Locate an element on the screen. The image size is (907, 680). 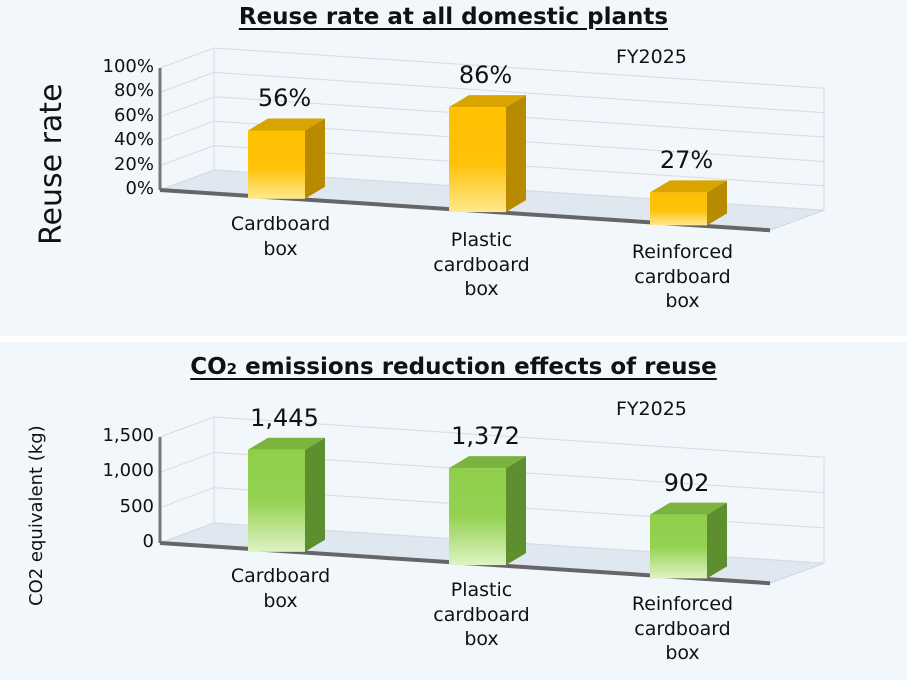
y-tick-label: 80% is located at coordinates (133, 91).